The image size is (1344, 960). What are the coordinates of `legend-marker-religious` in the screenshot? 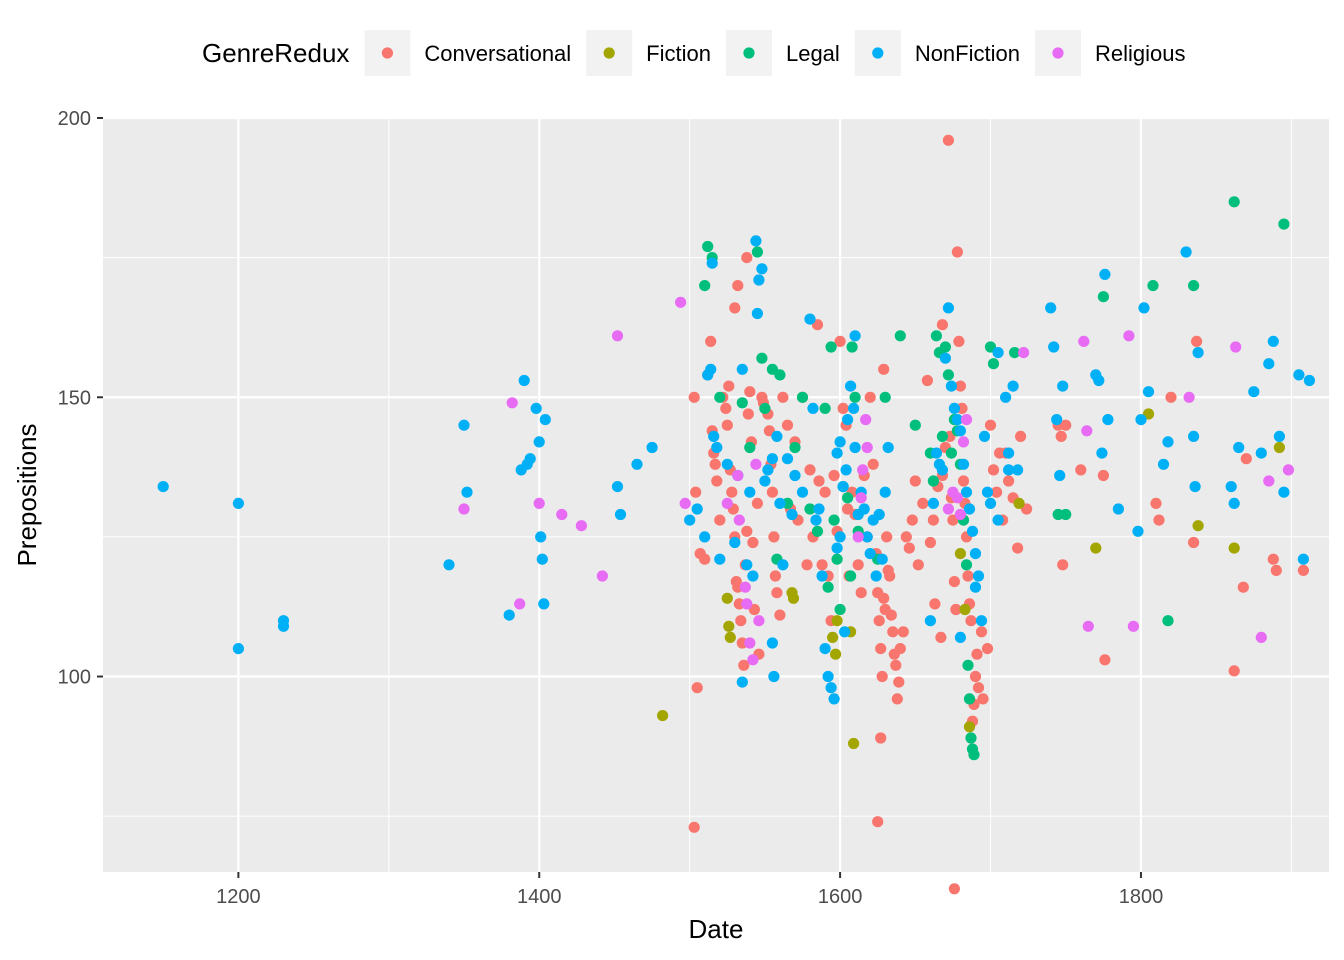 It's located at (1058, 53).